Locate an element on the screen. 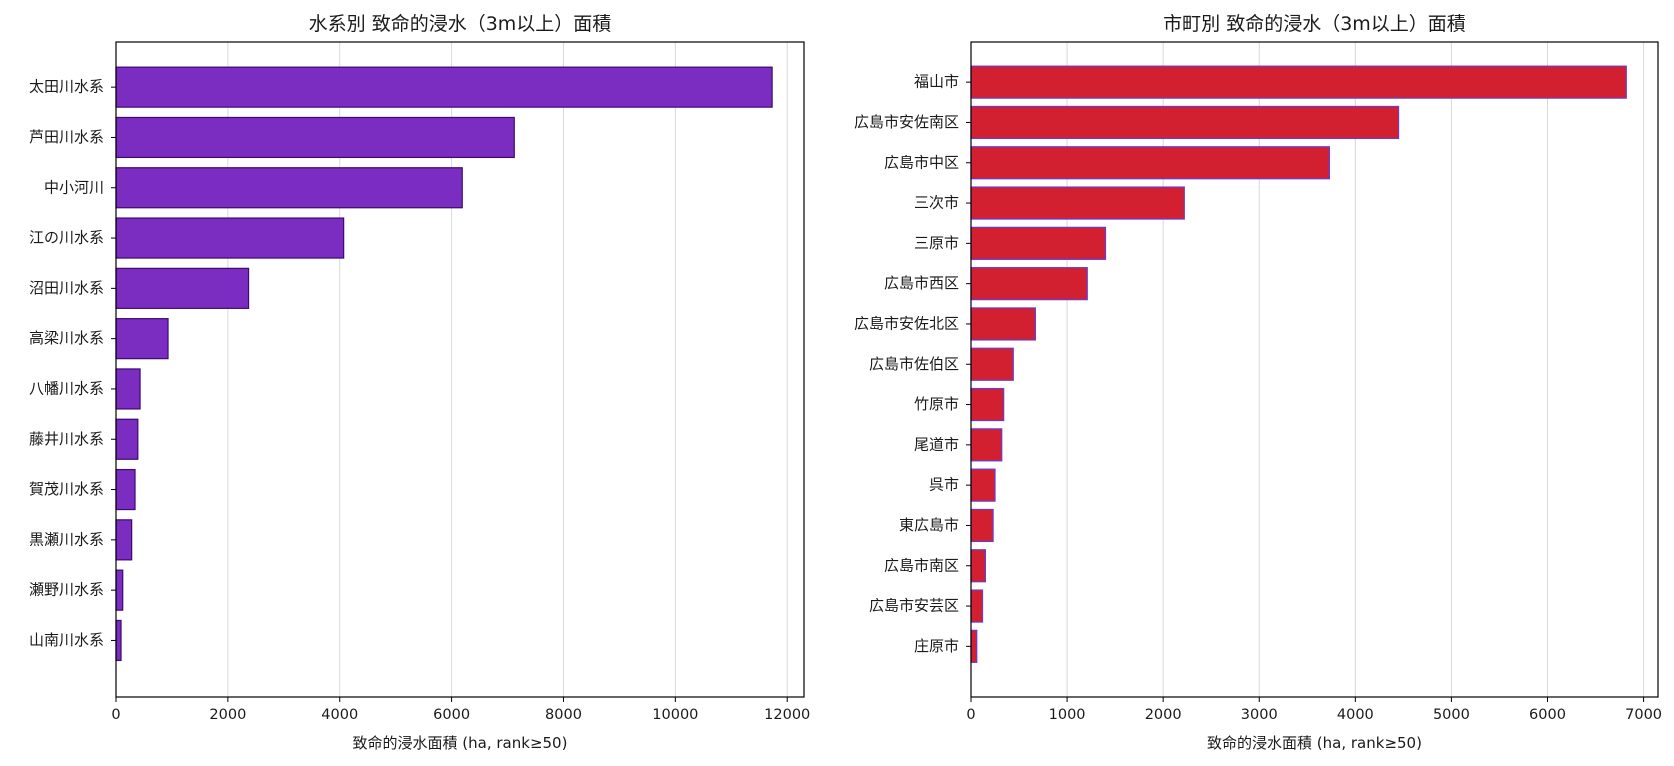  category-label: 広島市安芸区 is located at coordinates (914, 606).